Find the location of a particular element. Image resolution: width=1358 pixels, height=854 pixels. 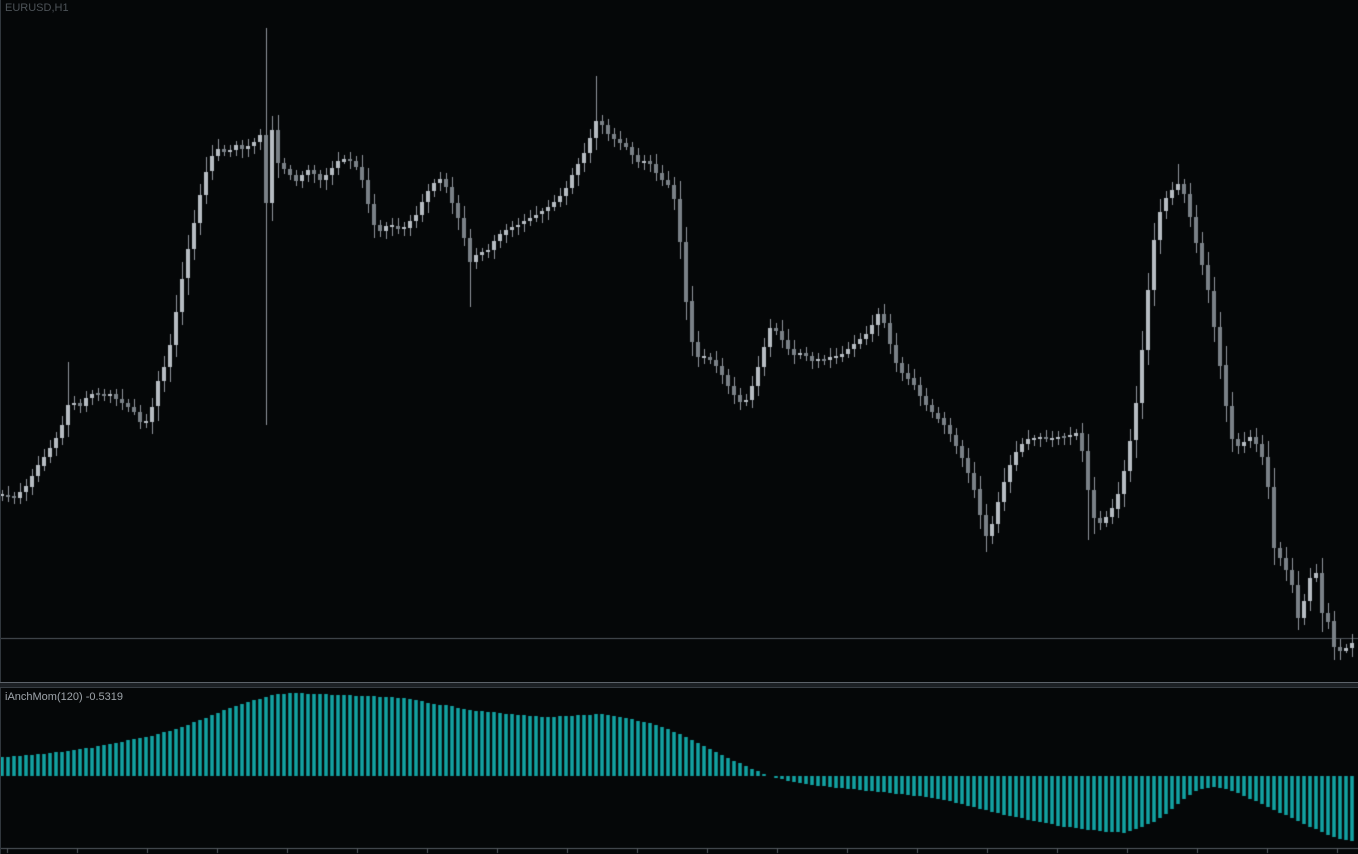

indicator-value-label: iAnchMom(120) -0.5319 is located at coordinates (64, 697).